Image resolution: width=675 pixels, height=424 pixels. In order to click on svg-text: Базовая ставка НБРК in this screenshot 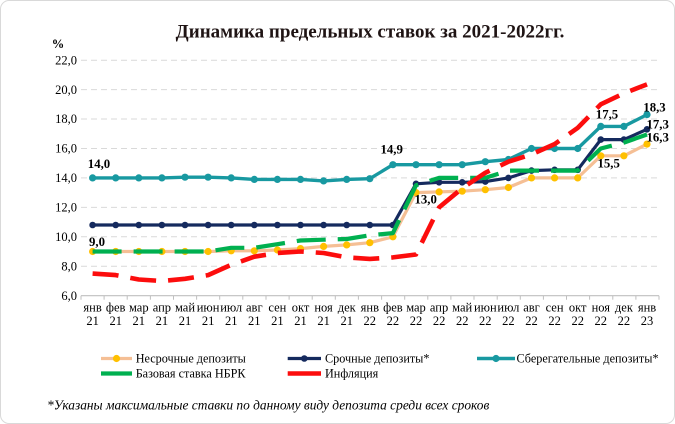, I will do `click(191, 374)`.